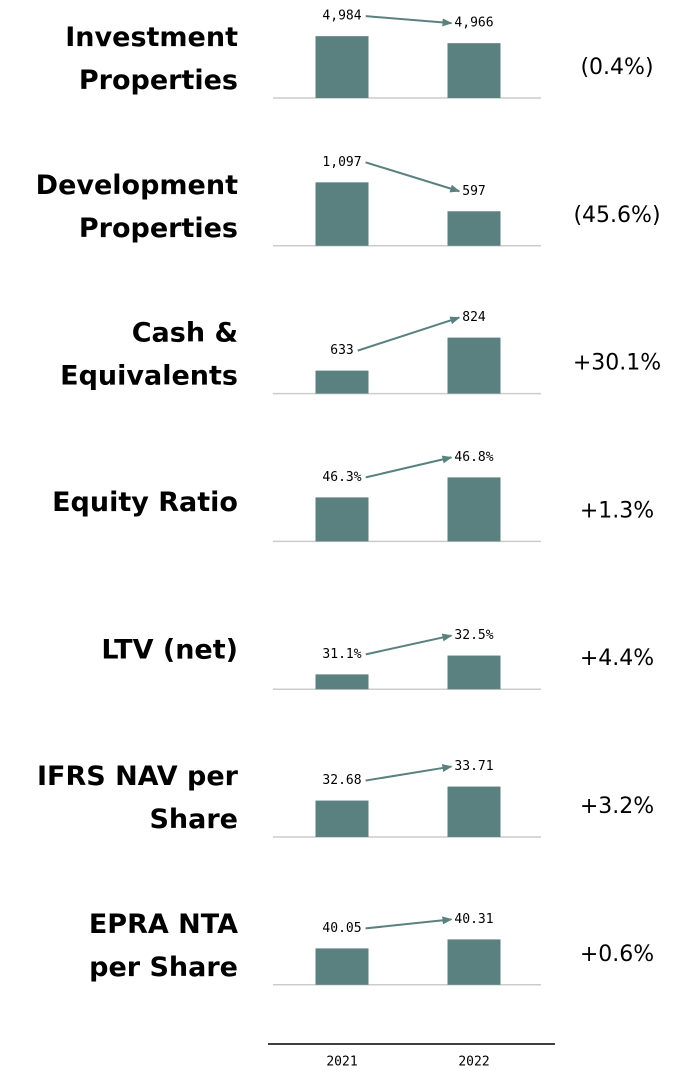  I want to click on value-label: 32.68, so click(341, 780).